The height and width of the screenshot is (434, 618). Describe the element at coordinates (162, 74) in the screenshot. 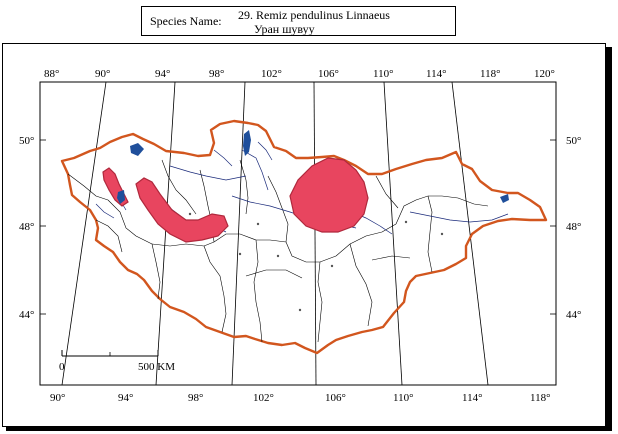

I see `top-lon-label: 94°` at that location.